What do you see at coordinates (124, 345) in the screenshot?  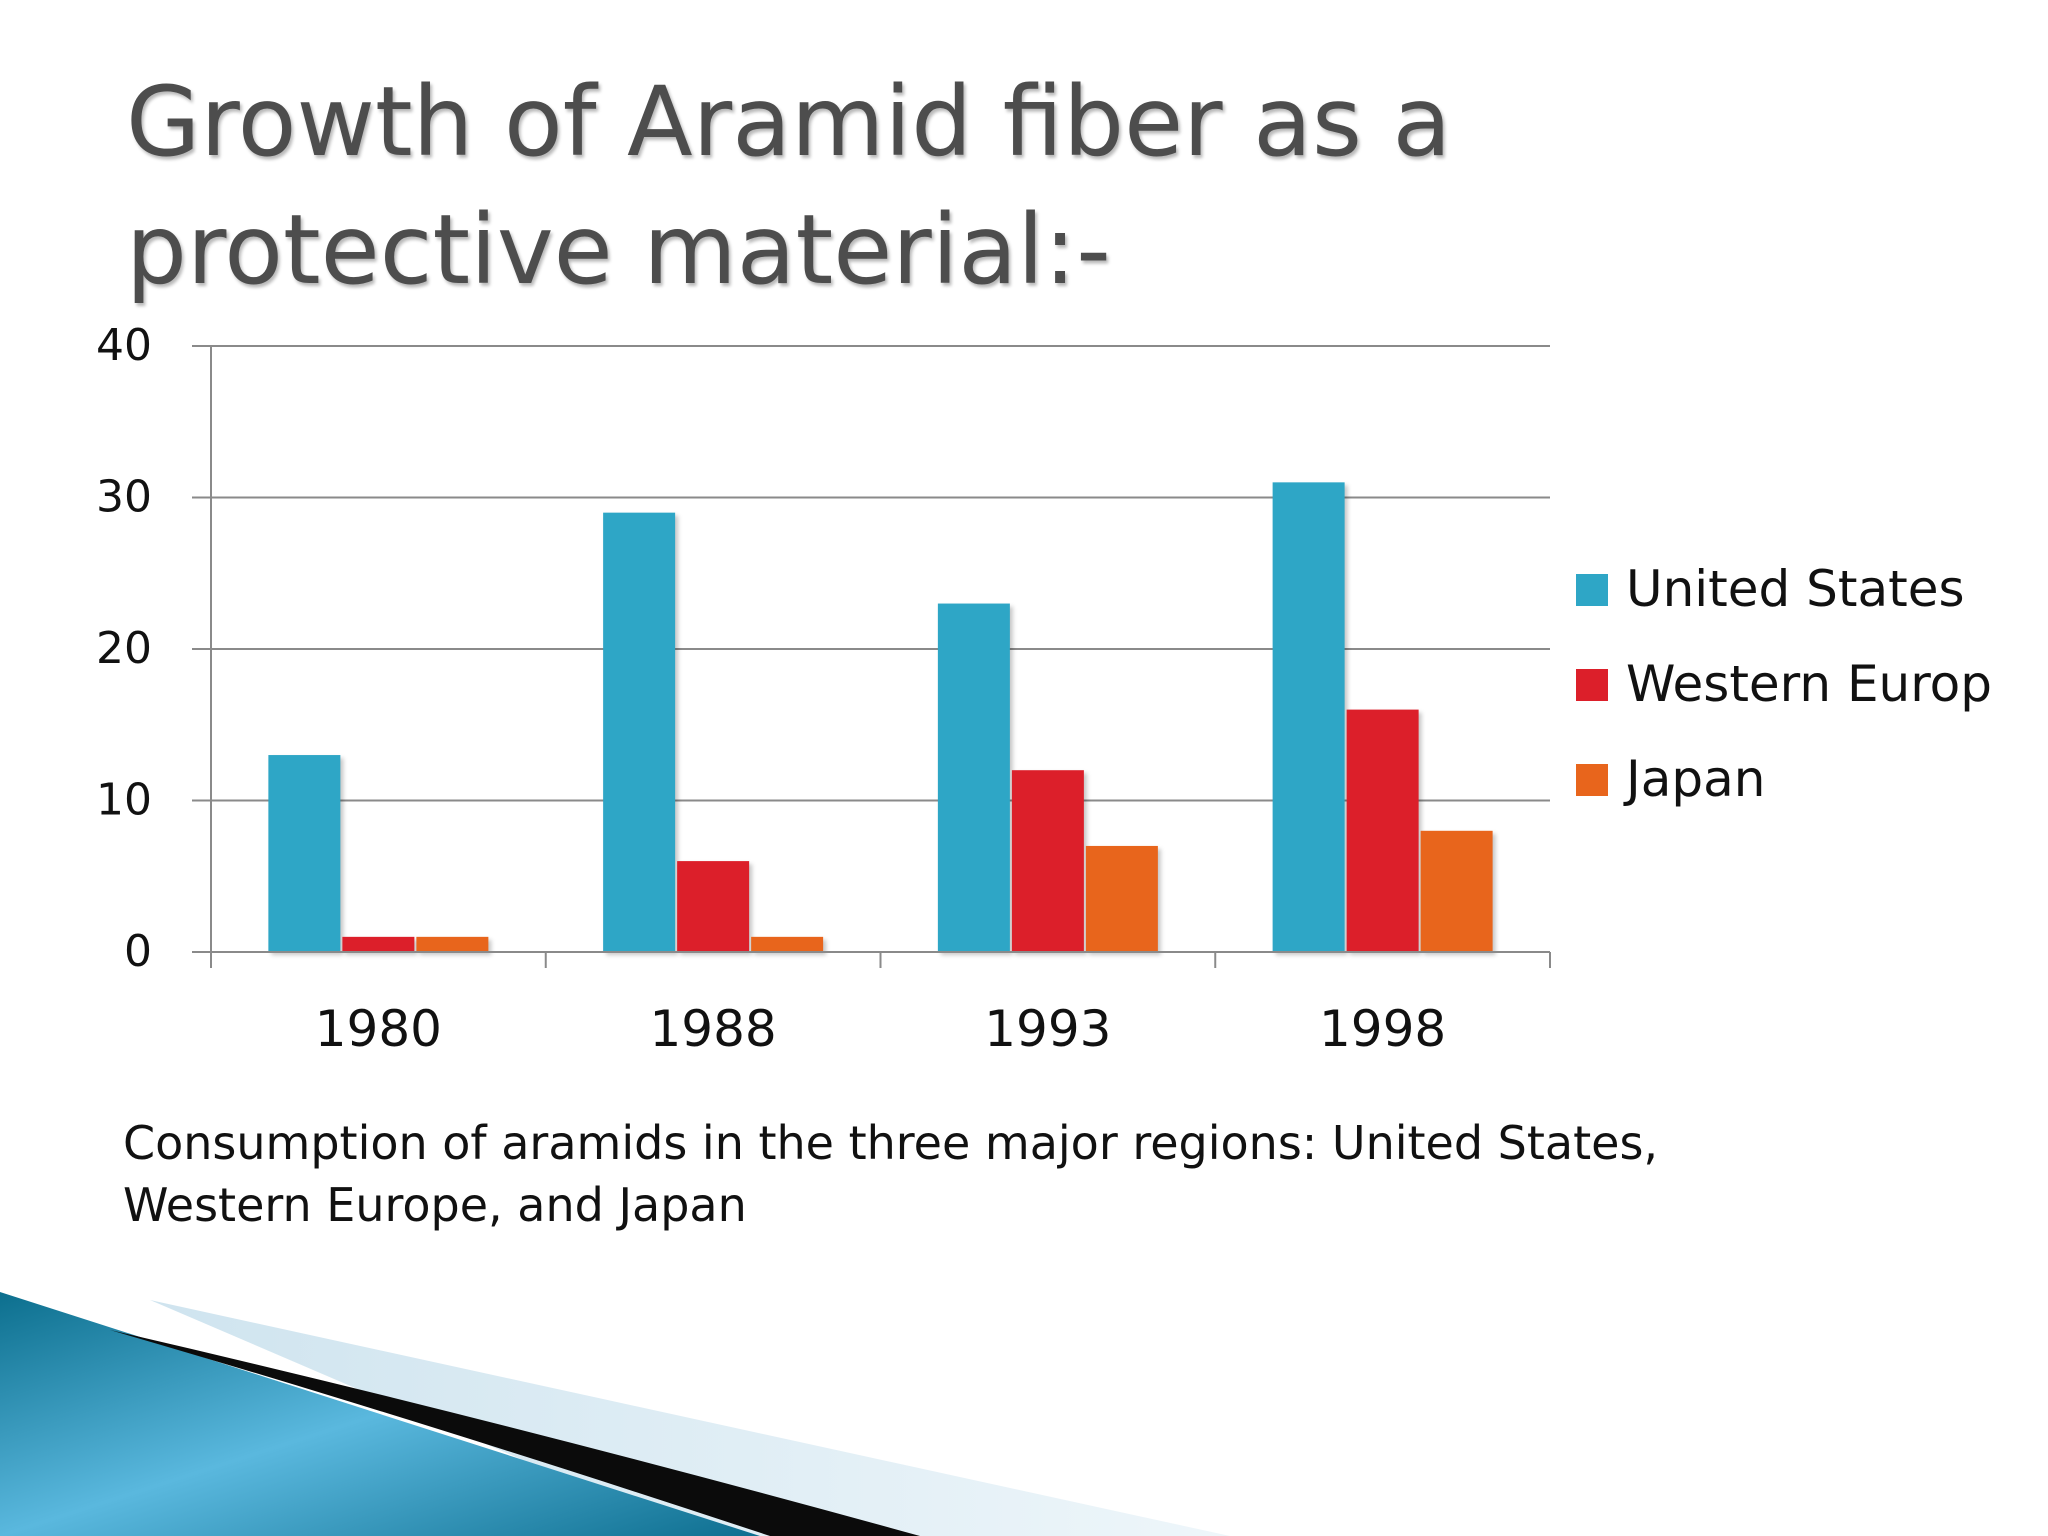 I see `y-tick-label: 40` at bounding box center [124, 345].